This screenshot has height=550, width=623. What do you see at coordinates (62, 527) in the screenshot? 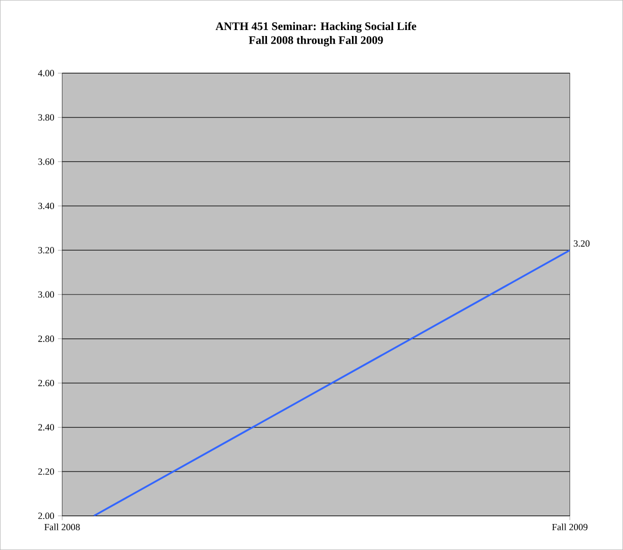
I see `x-tick-label: Fall 2008` at bounding box center [62, 527].